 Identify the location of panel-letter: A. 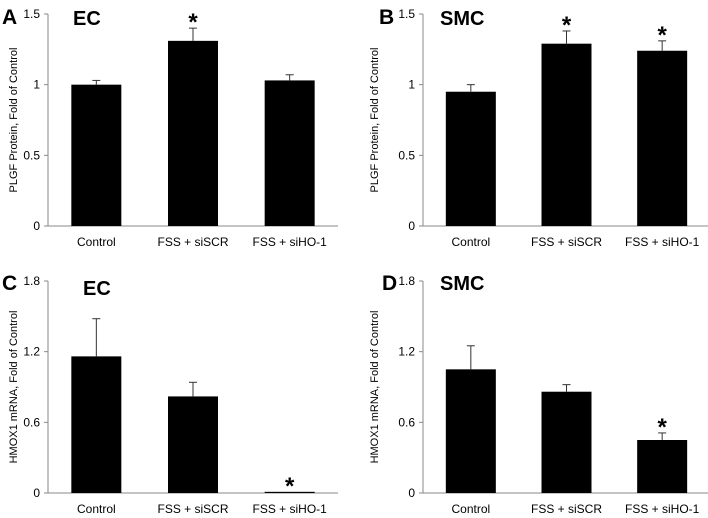
(9, 17).